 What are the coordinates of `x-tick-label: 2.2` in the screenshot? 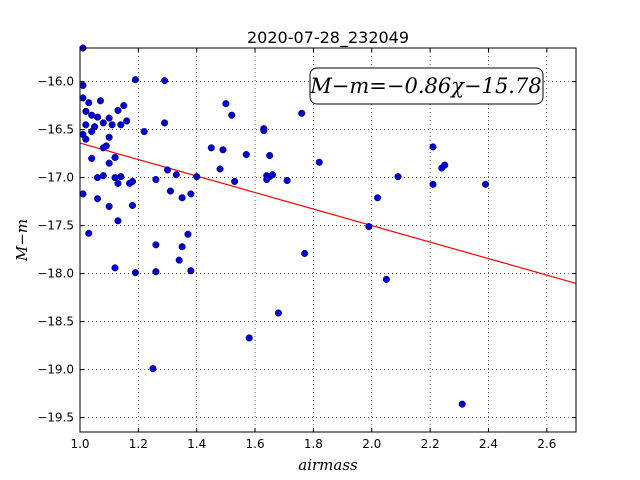 It's located at (430, 444).